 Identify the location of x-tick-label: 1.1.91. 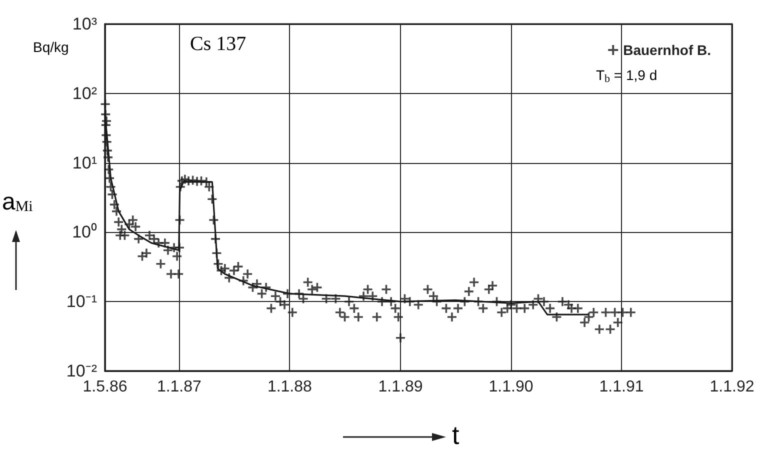
(621, 387).